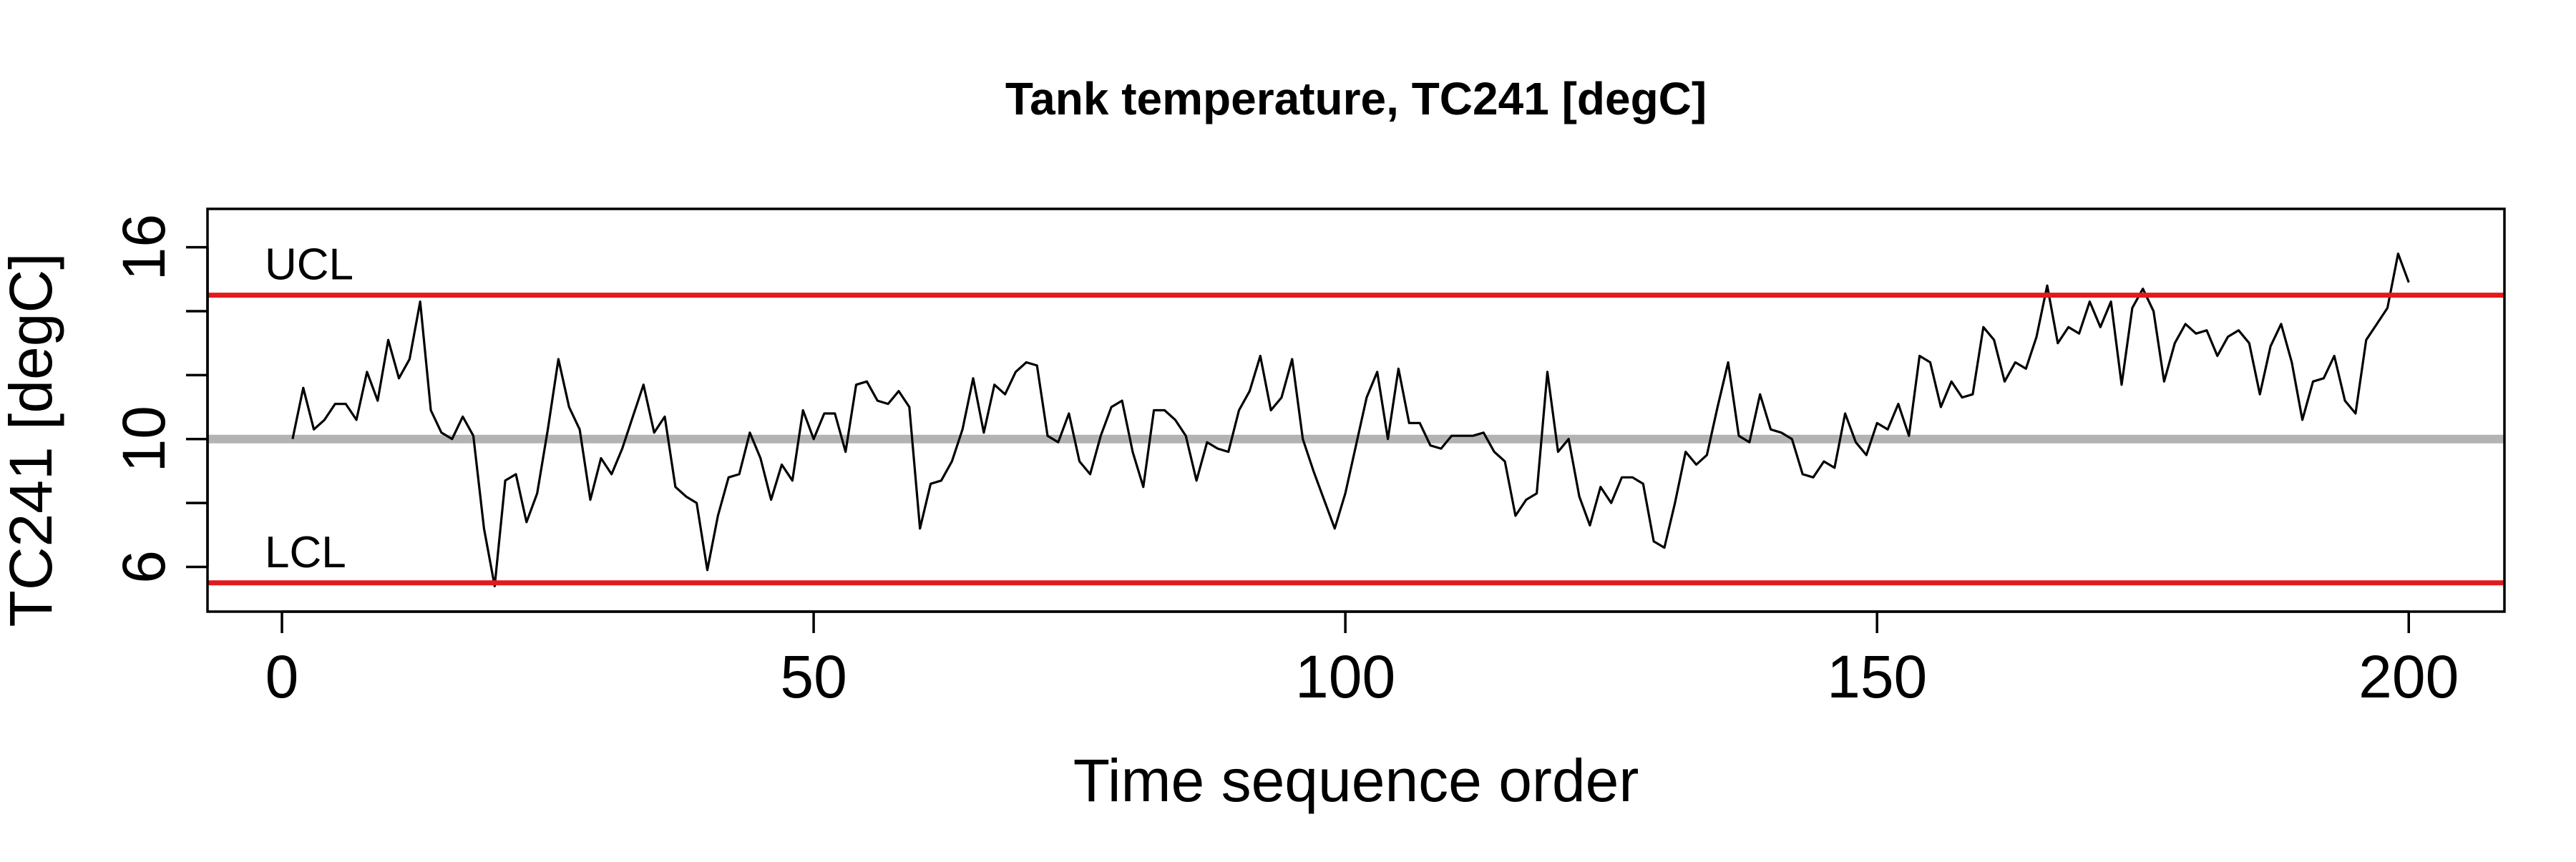 The height and width of the screenshot is (862, 2576). Describe the element at coordinates (309, 265) in the screenshot. I see `ucl-label: UCL` at that location.